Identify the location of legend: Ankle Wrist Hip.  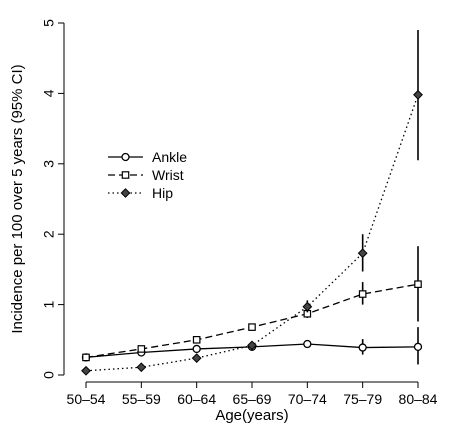
(147, 175).